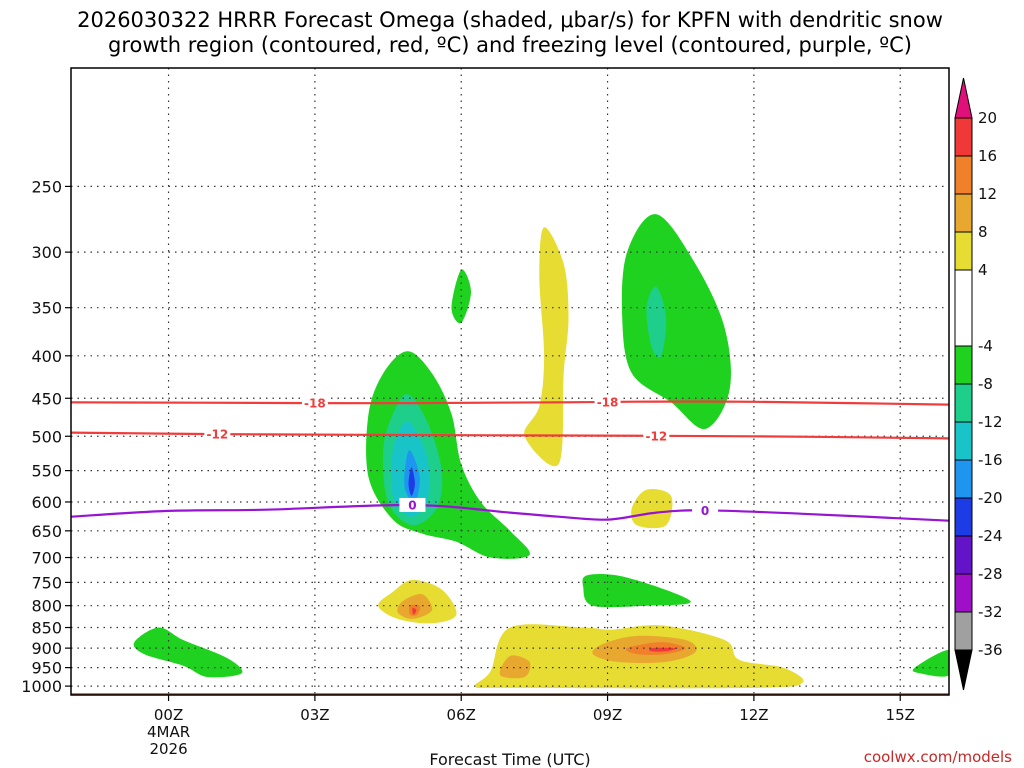 The image size is (1024, 768). Describe the element at coordinates (985, 384) in the screenshot. I see `colorbar-label: -8` at that location.